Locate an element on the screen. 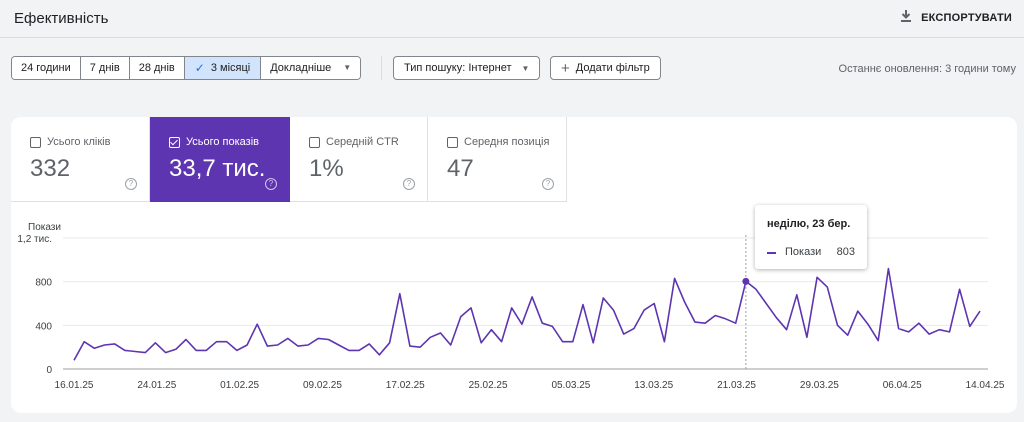  metric-total-impressions: Усього показів 33,7 тис. ? is located at coordinates (220, 159).